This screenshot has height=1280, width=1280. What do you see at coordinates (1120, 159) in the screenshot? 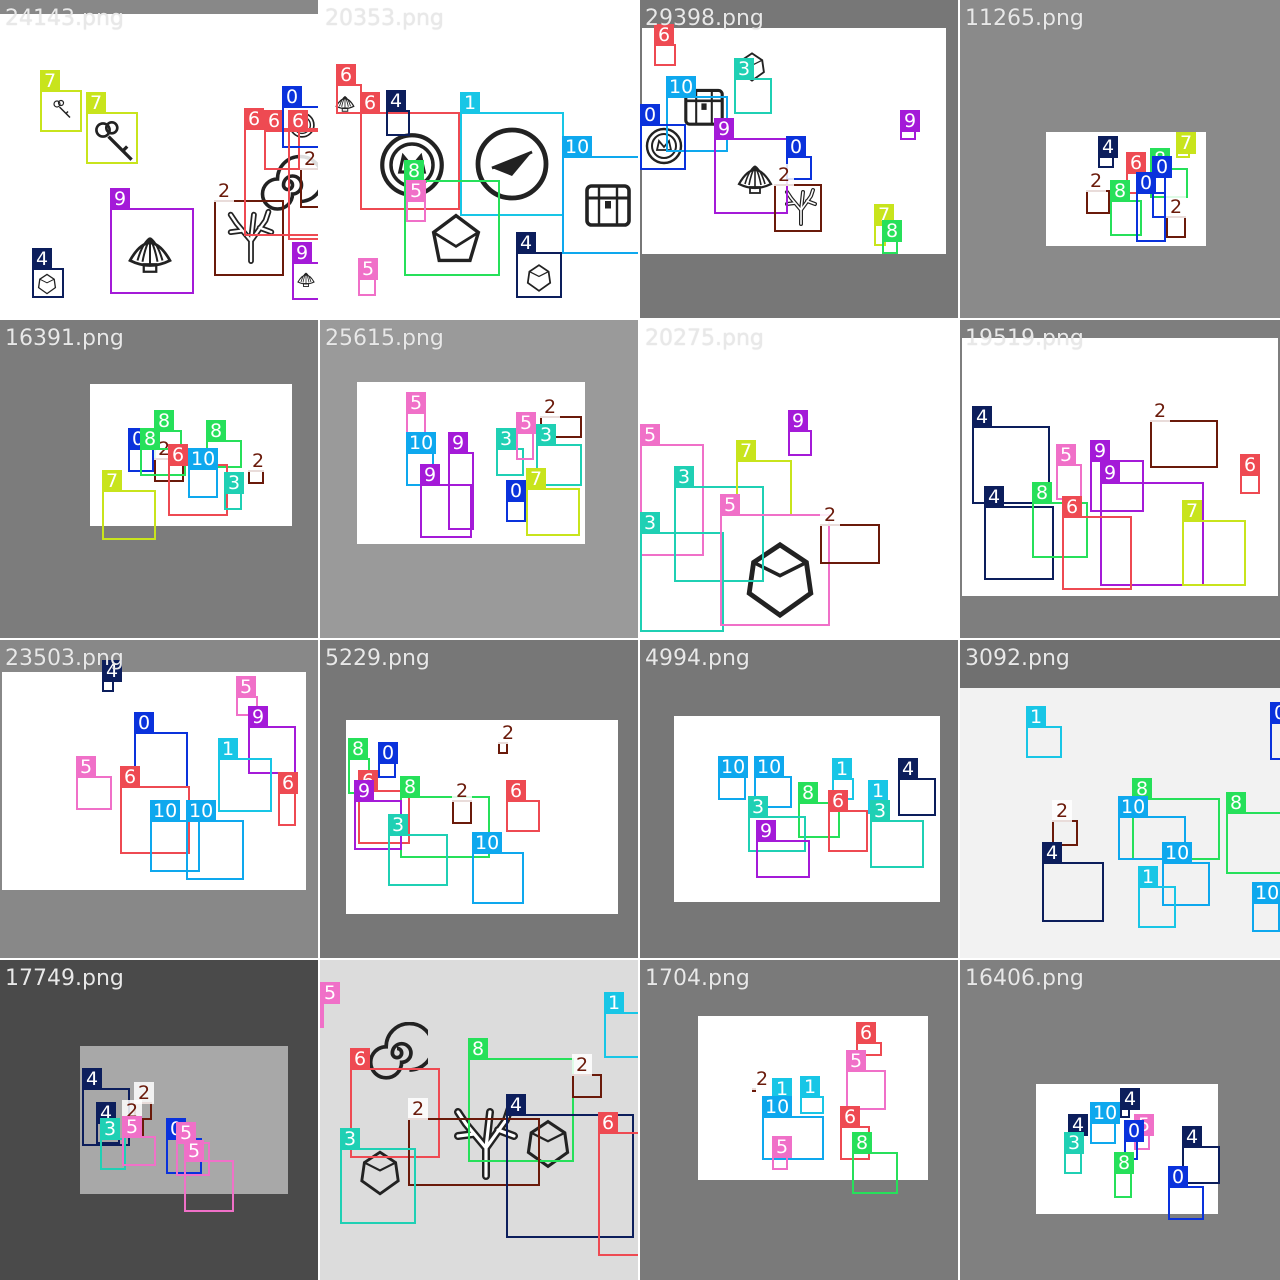
I see `mosaic-tile: 47682800211265.png` at bounding box center [1120, 159].